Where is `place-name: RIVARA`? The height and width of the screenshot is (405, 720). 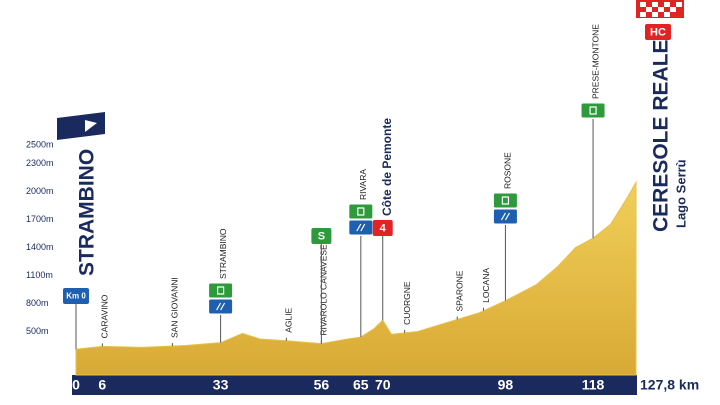
place-name: RIVARA is located at coordinates (363, 184).